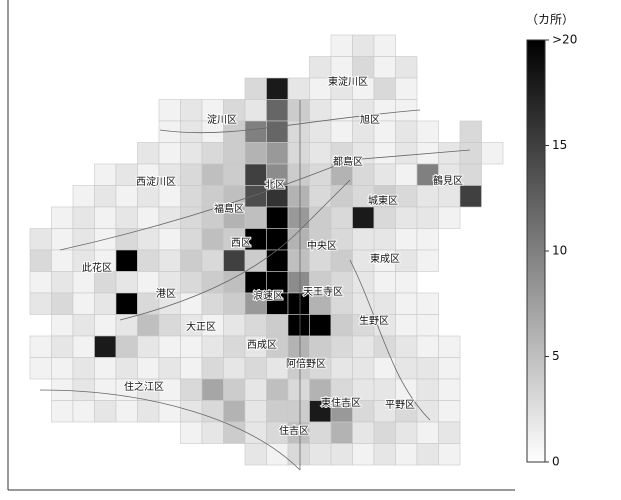 This screenshot has height=500, width=621. What do you see at coordinates (348, 81) in the screenshot?
I see `ward-label: 東淀川区` at bounding box center [348, 81].